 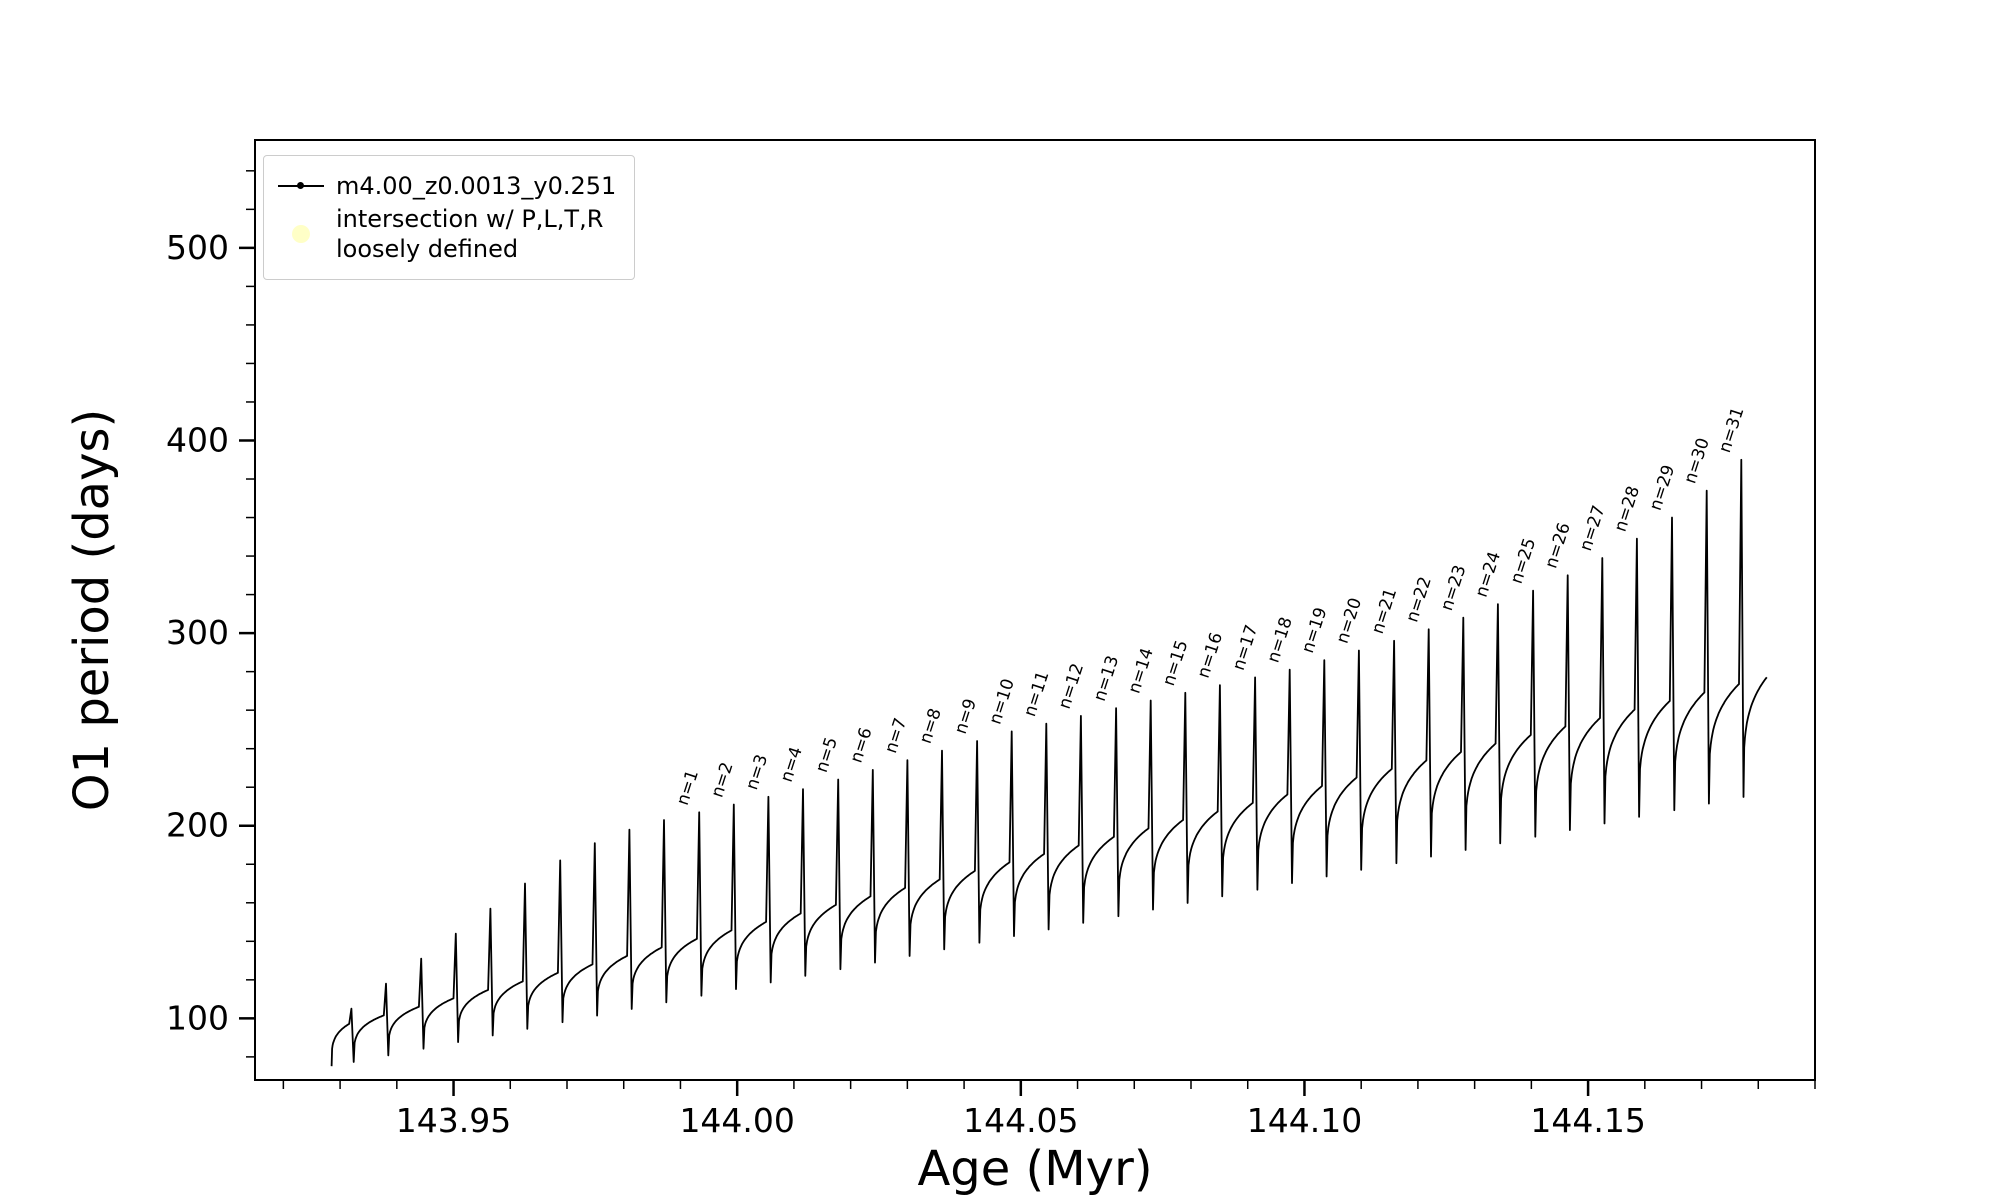 I want to click on y-tick-label: 400, so click(x=197, y=439).